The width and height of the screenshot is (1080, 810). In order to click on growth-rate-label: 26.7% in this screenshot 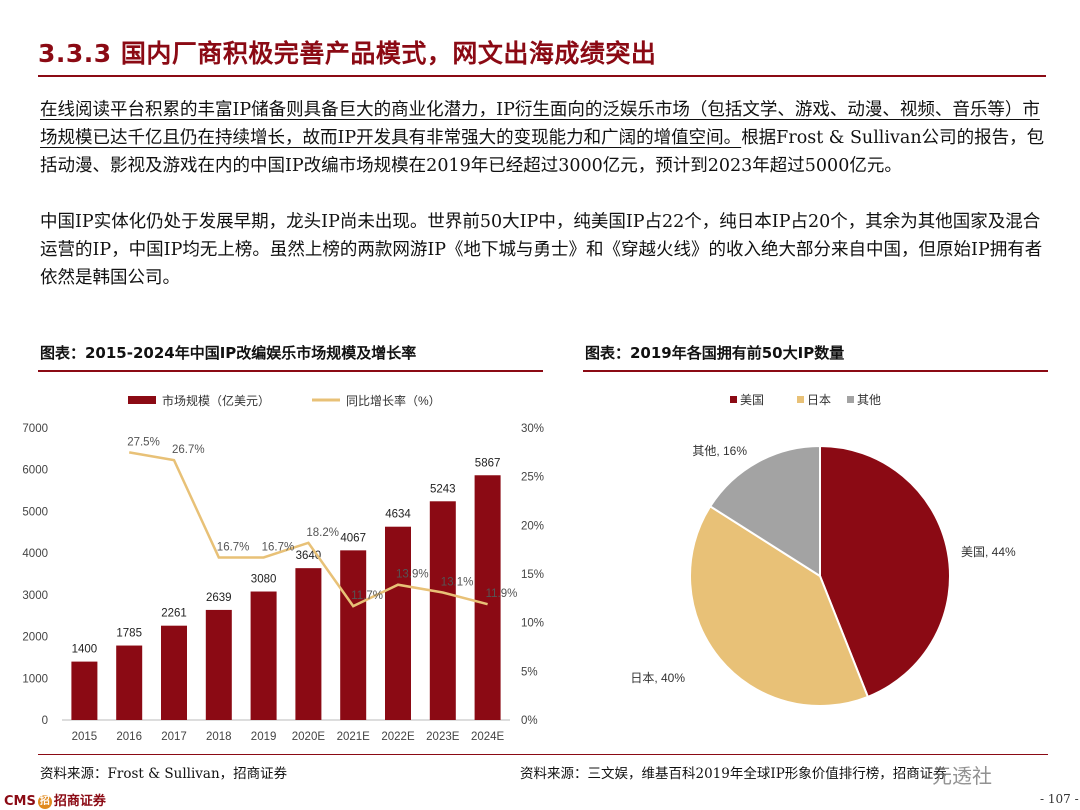, I will do `click(188, 450)`.